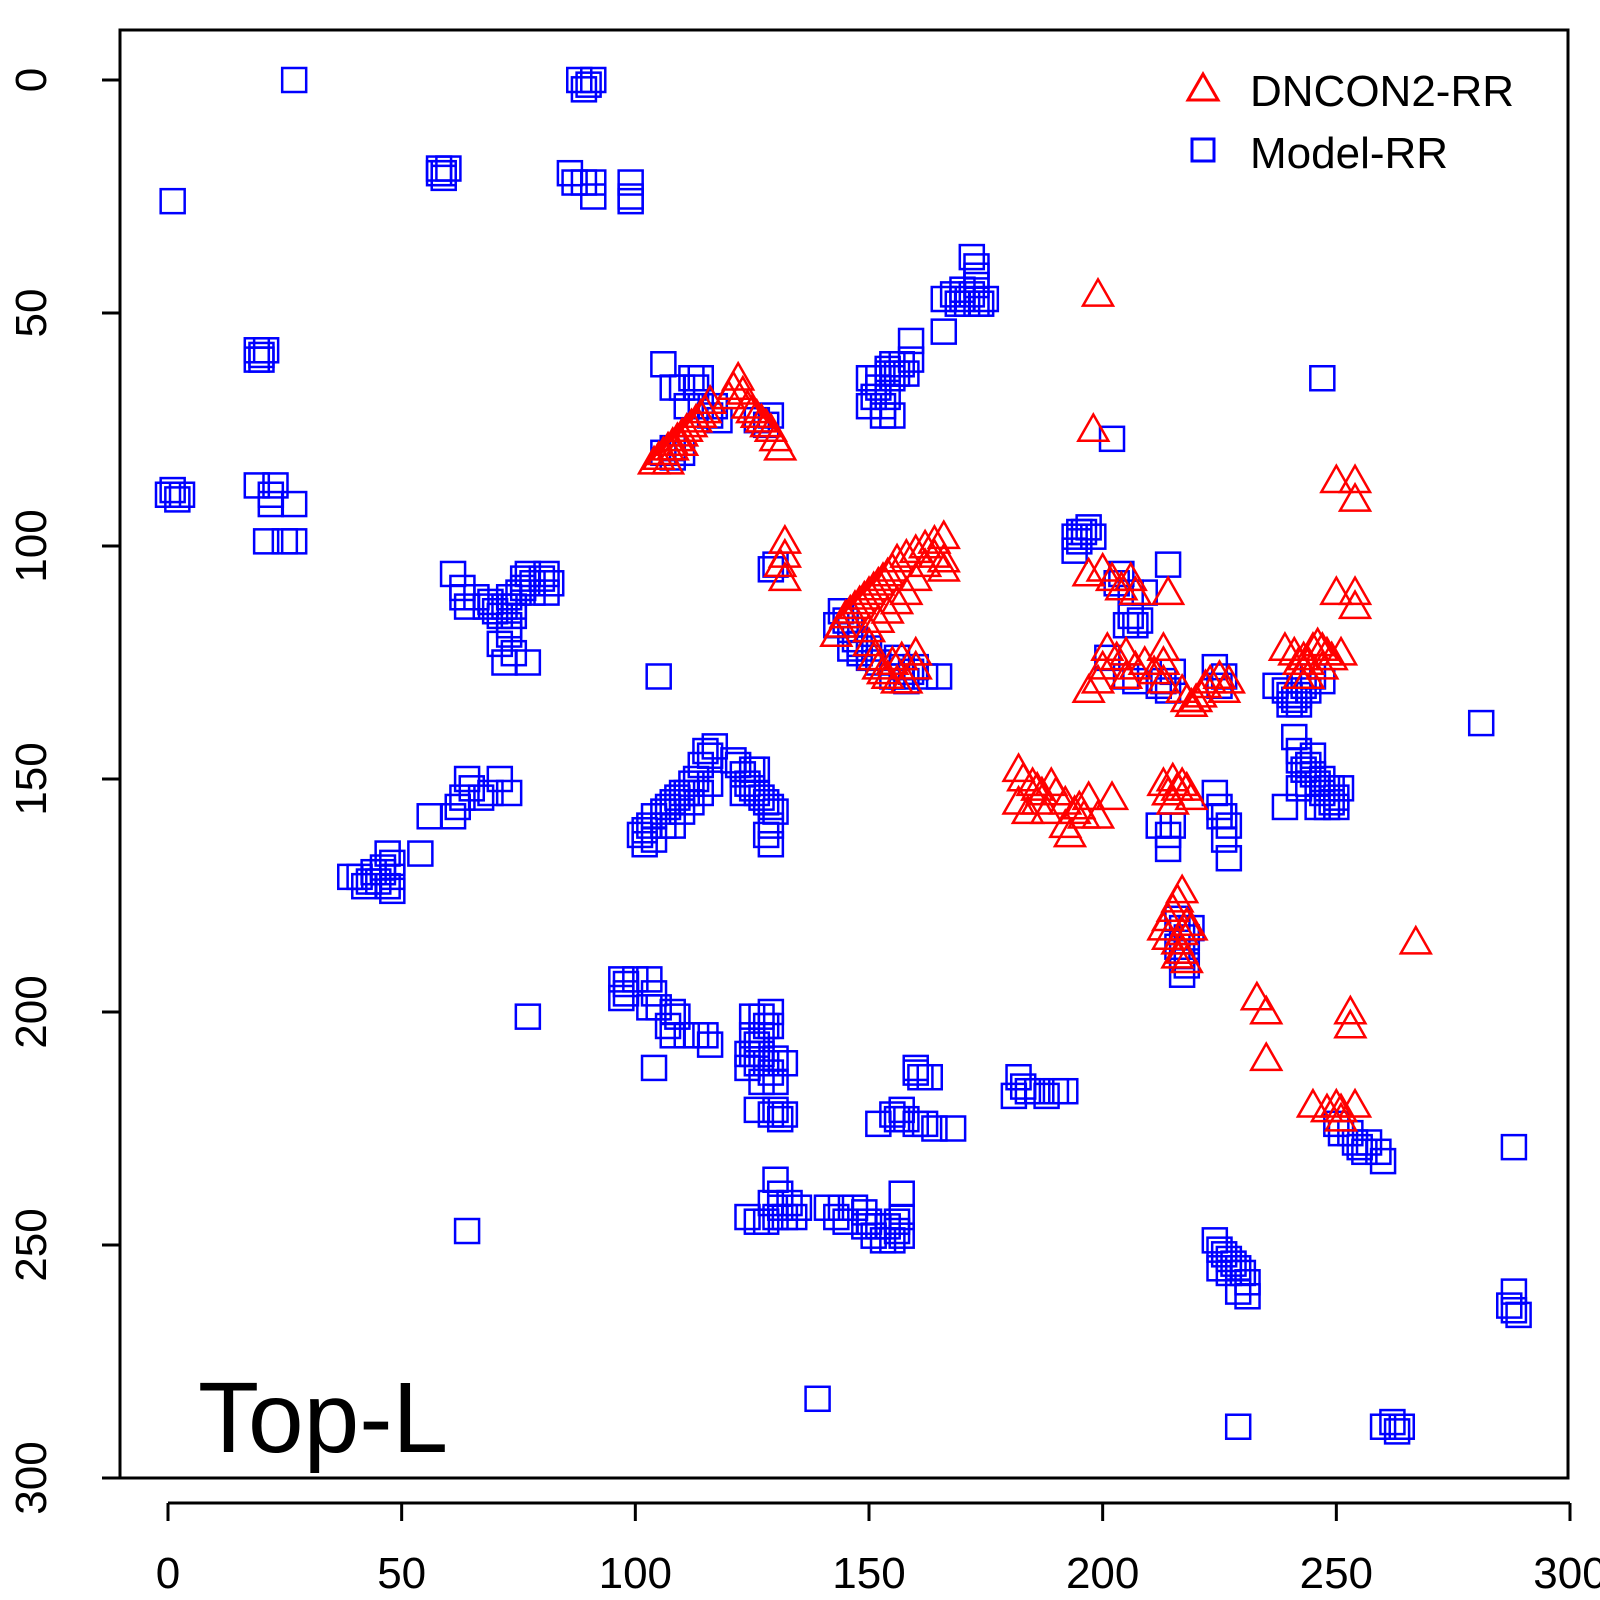 This screenshot has height=1600, width=1600. I want to click on legend-label-dncon2: DNCON2-RR, so click(1382, 91).